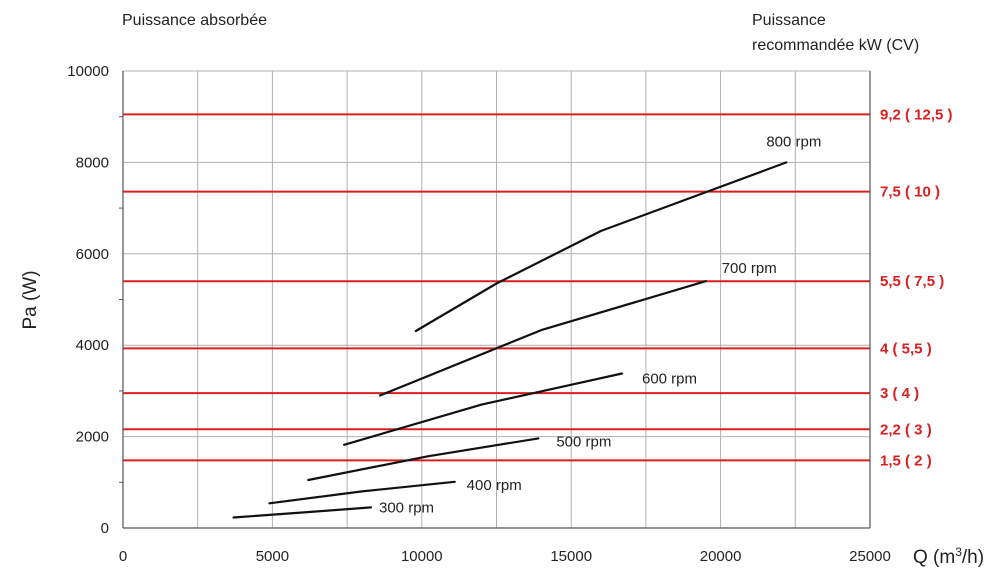 The height and width of the screenshot is (570, 1001). I want to click on left-header-title: Puissance absorbée, so click(194, 20).